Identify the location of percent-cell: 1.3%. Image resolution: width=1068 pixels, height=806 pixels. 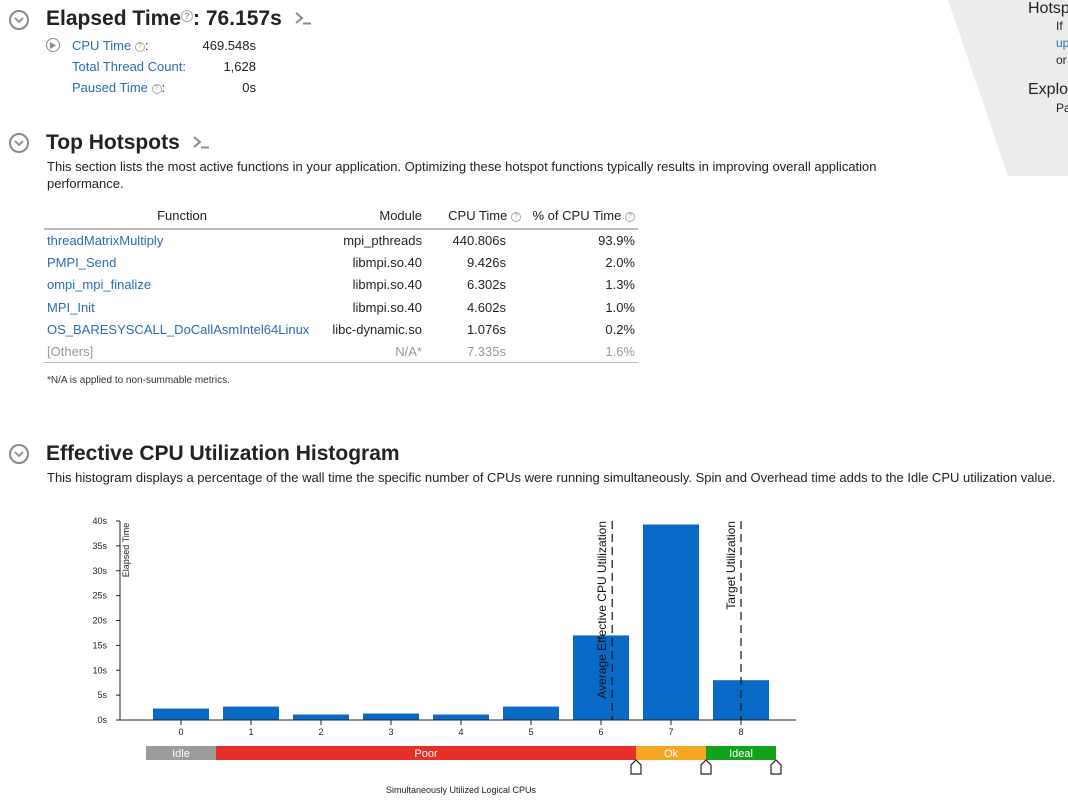
(620, 285).